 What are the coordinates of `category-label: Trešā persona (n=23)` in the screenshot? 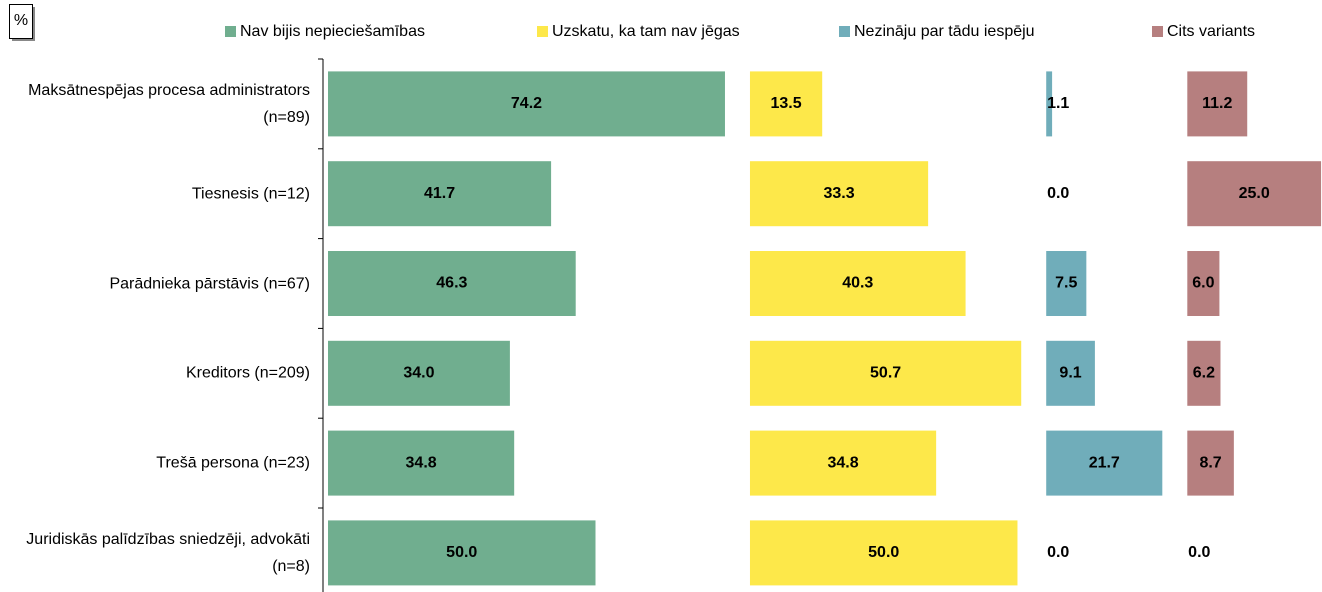 It's located at (233, 463).